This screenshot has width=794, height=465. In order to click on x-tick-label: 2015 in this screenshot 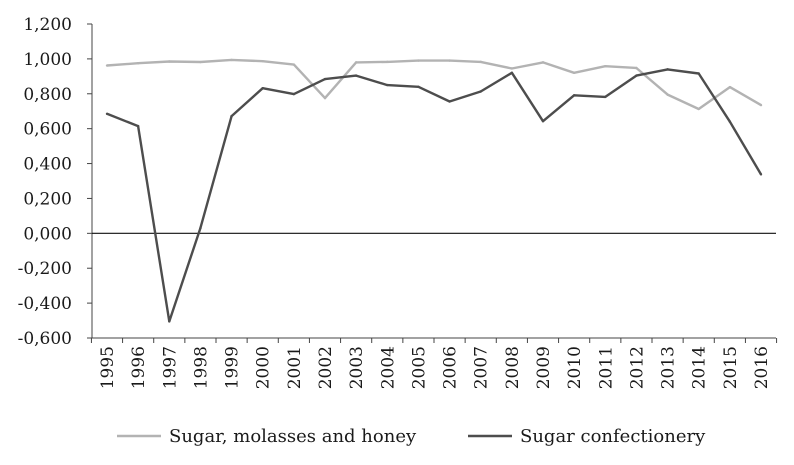, I will do `click(731, 367)`.